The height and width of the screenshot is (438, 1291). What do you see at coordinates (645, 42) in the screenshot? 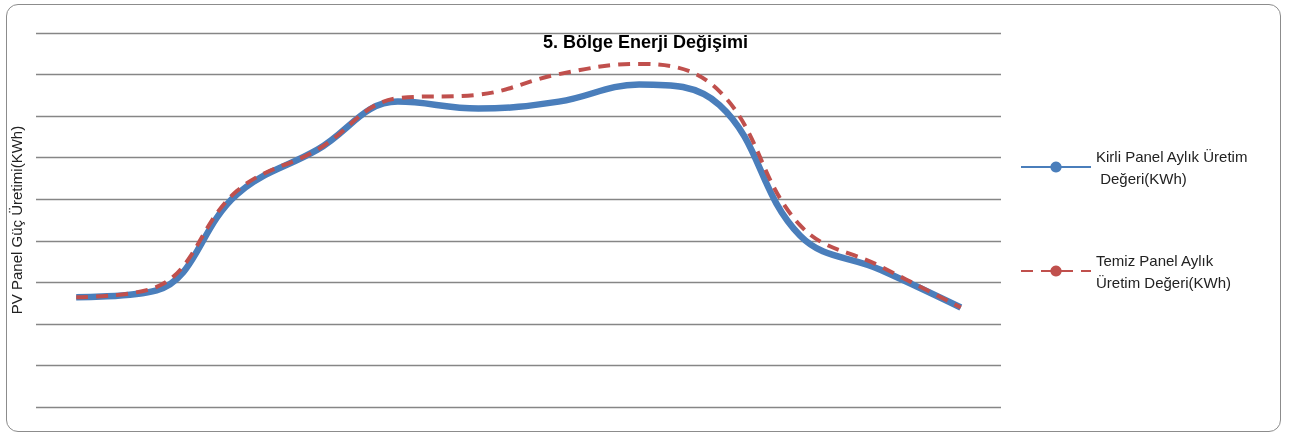
I see `chart-title: 5. Bölge Enerji Değişimi` at bounding box center [645, 42].